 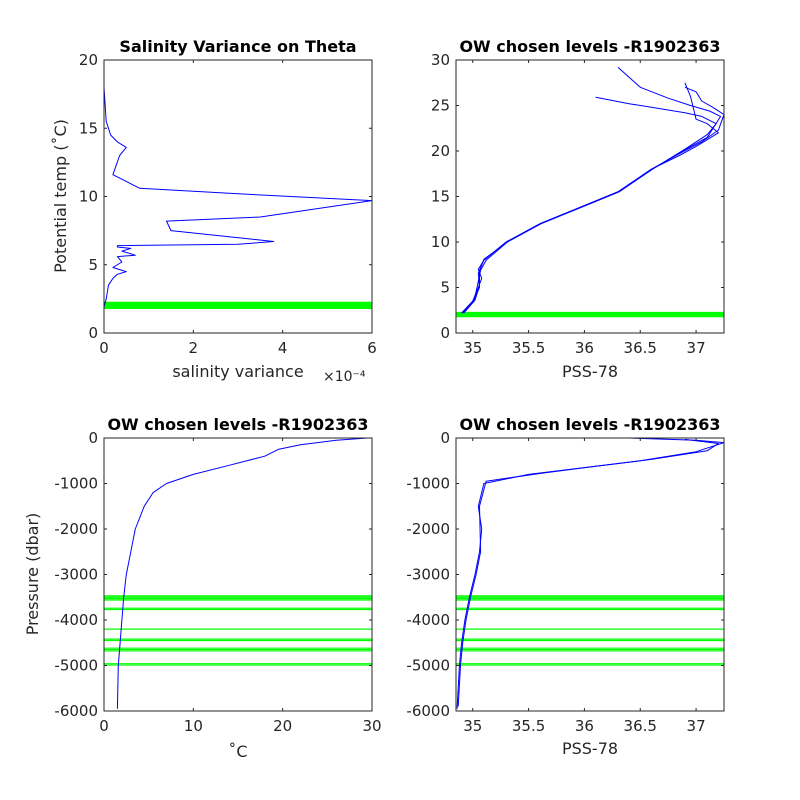 I want to click on panel-4-title: OW chosen levels -R1902363, so click(x=589, y=424).